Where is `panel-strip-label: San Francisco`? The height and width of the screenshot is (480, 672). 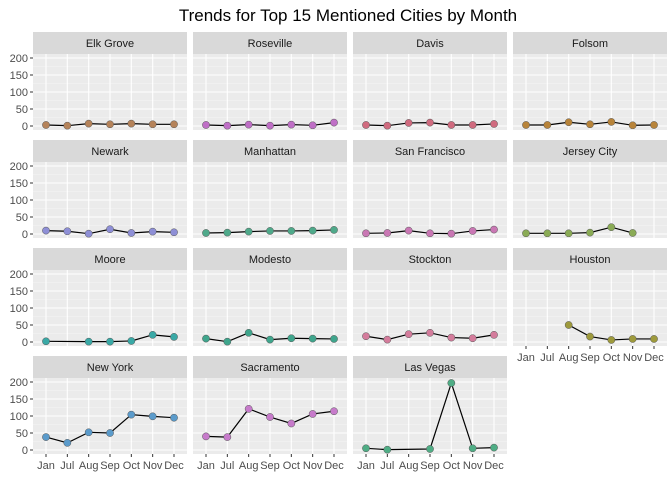
panel-strip-label: San Francisco is located at coordinates (430, 152).